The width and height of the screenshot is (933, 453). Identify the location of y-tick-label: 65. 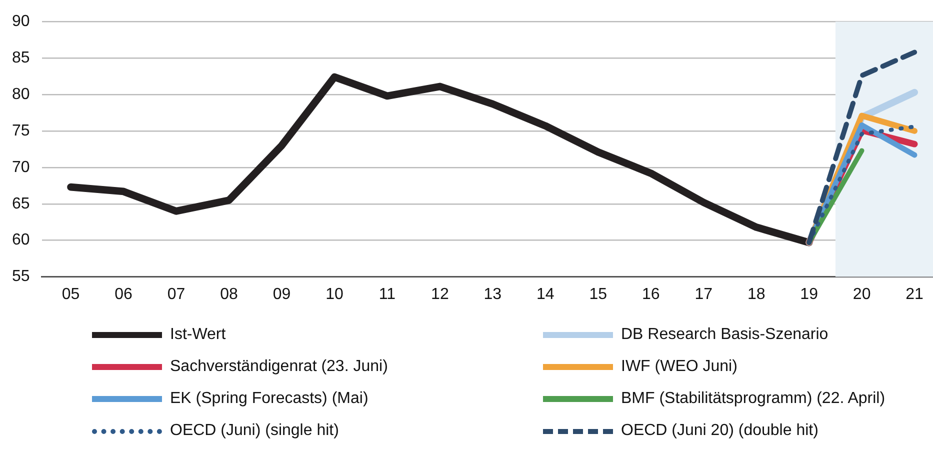
(21, 203).